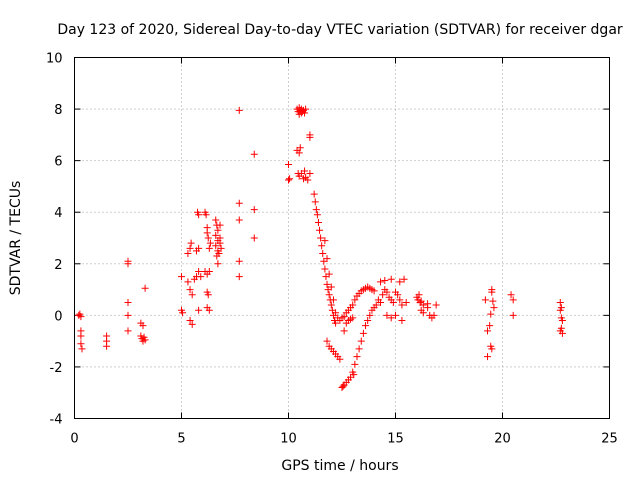 The height and width of the screenshot is (480, 640). I want to click on x-axis-label: GPS time / hours, so click(339, 466).